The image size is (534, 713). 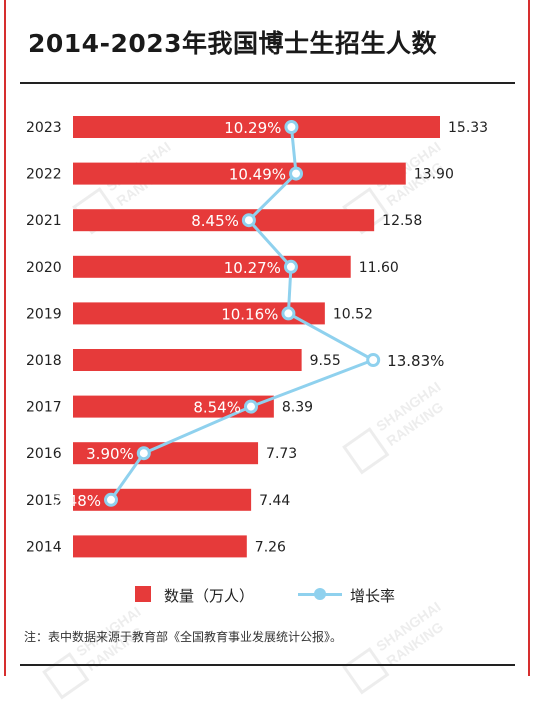 I want to click on bar-value-label: 12.58, so click(x=402, y=221).